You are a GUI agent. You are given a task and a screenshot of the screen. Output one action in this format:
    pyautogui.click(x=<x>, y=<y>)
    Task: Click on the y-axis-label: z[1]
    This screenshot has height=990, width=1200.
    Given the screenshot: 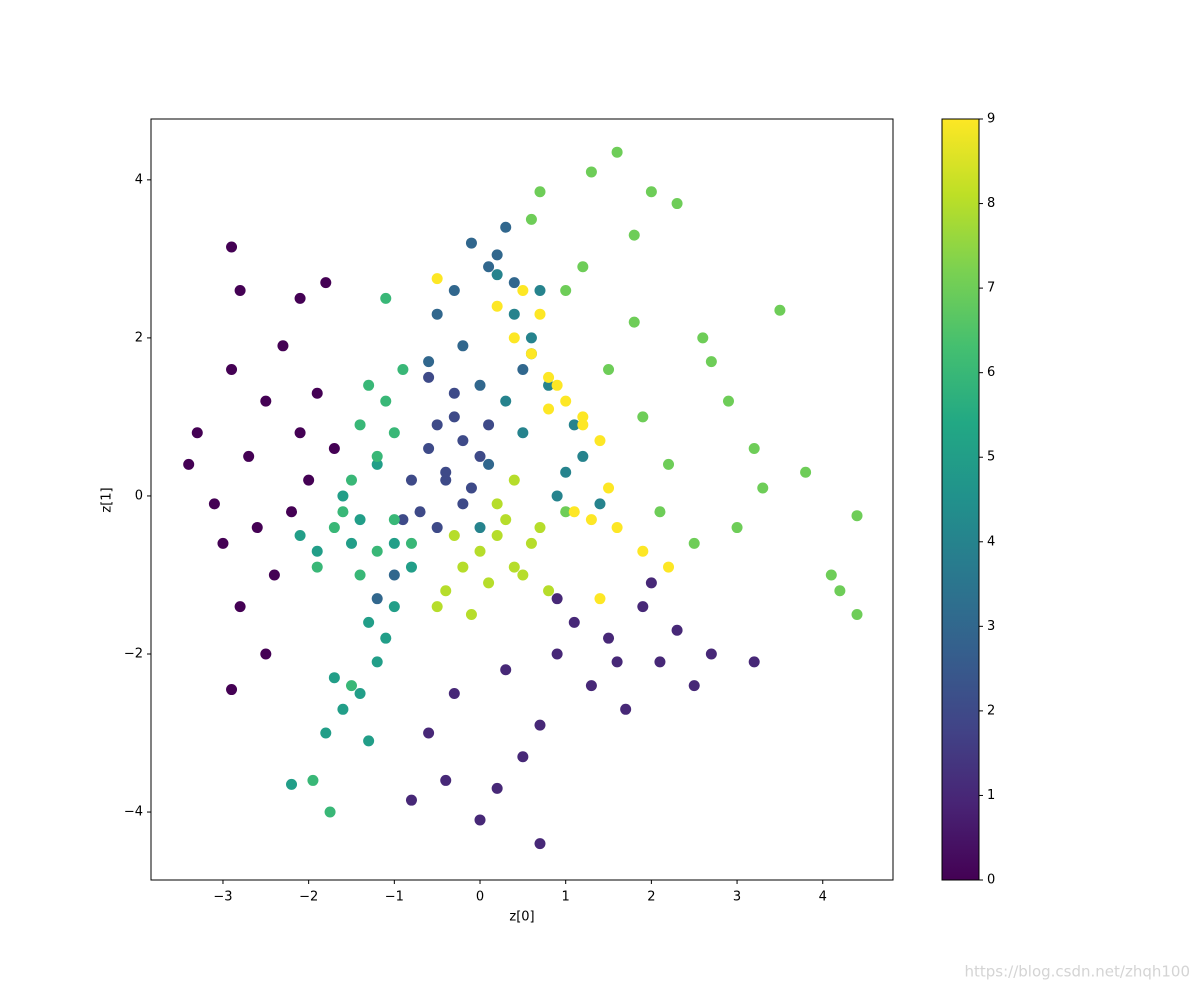 What is the action you would take?
    pyautogui.click(x=107, y=499)
    